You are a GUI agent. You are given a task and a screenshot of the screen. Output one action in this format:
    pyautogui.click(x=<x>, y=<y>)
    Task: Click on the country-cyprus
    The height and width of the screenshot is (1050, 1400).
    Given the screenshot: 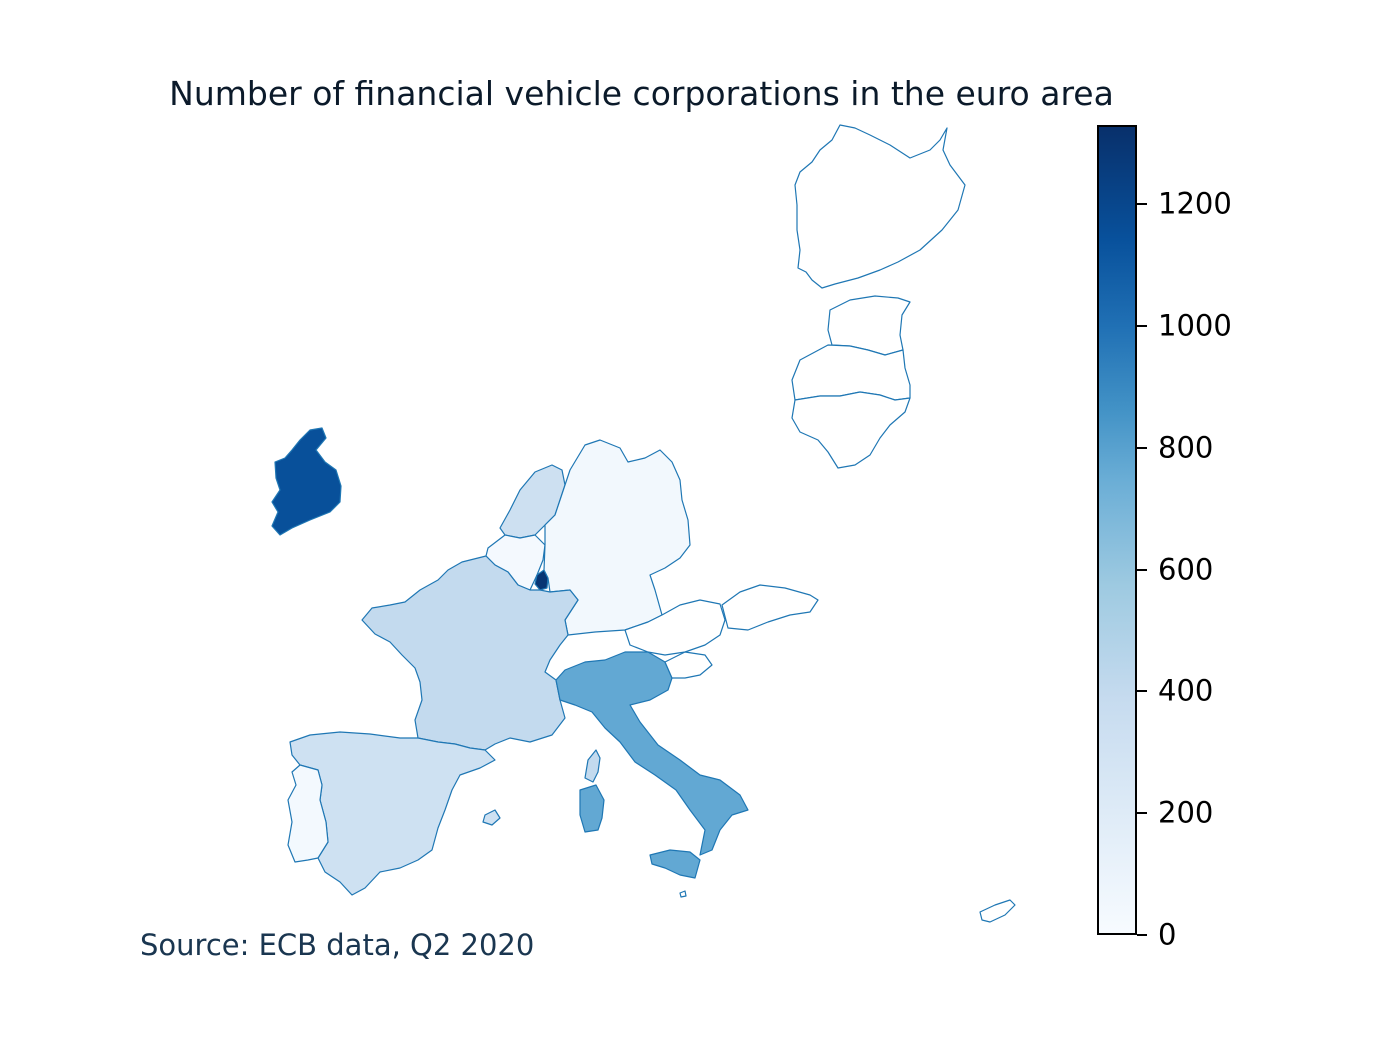 What is the action you would take?
    pyautogui.click(x=997, y=911)
    